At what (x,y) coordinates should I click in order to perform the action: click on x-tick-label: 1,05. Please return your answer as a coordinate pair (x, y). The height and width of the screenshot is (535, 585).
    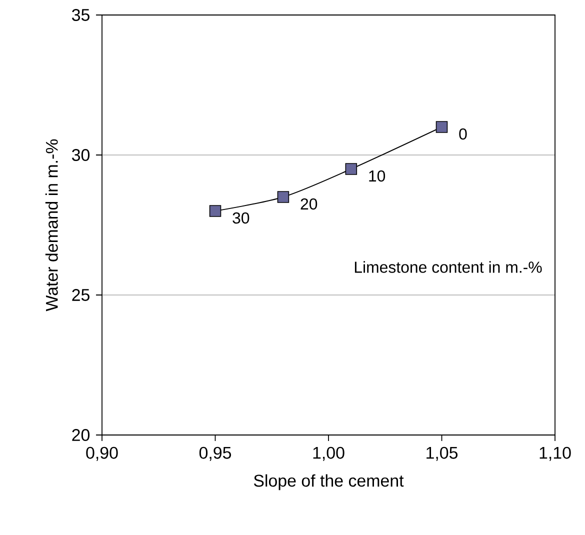
    Looking at the image, I should click on (442, 453).